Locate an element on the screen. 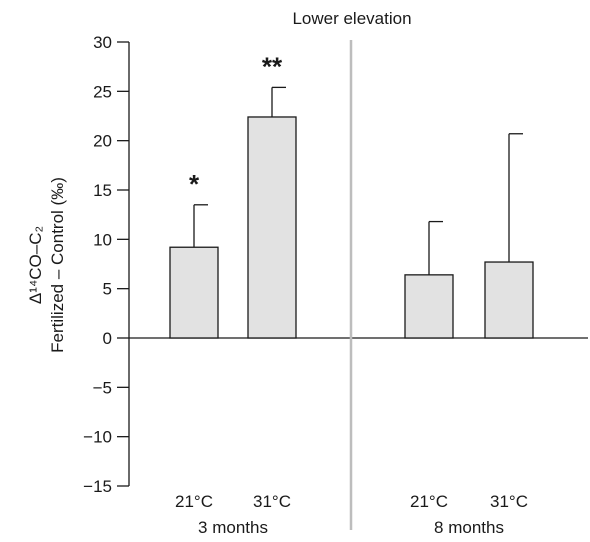 This screenshot has height=542, width=590. significance-marker: * is located at coordinates (194, 184).